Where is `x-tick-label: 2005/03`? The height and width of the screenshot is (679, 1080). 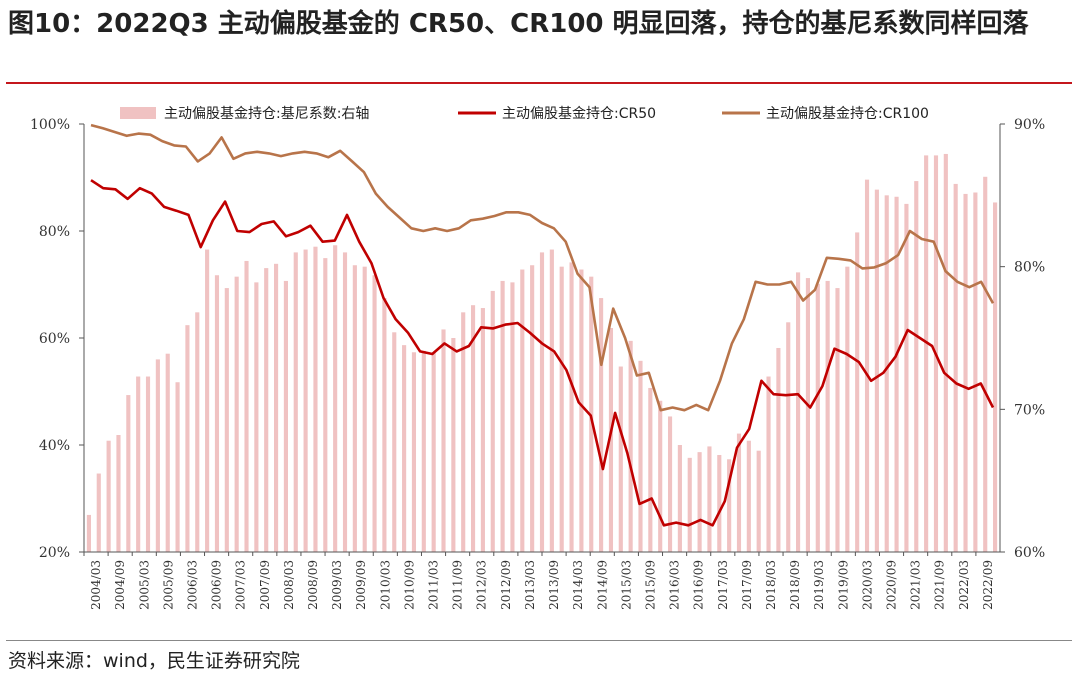 x-tick-label: 2005/03 is located at coordinates (144, 585).